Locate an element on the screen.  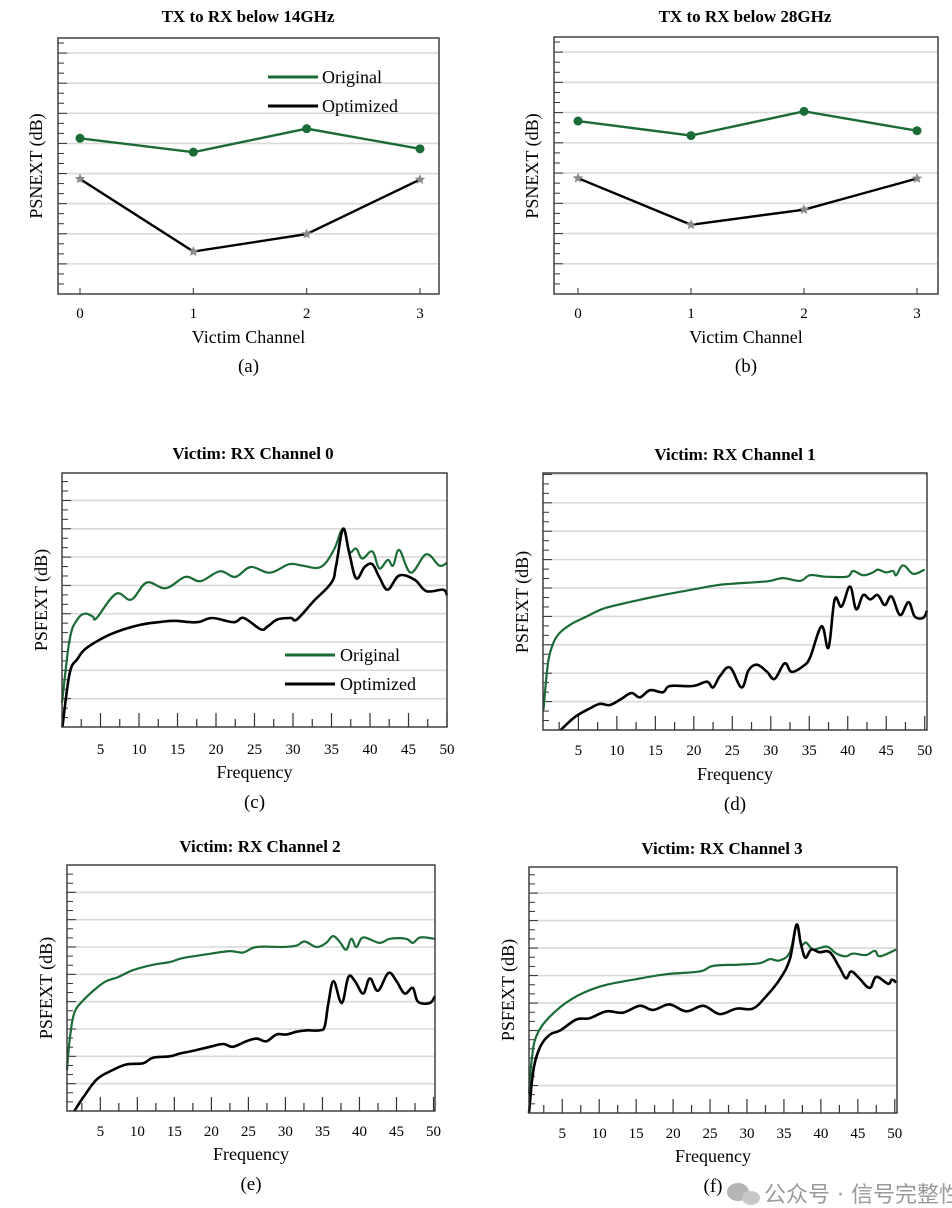
chart-title: TX to RX below 14GHz is located at coordinates (248, 16).